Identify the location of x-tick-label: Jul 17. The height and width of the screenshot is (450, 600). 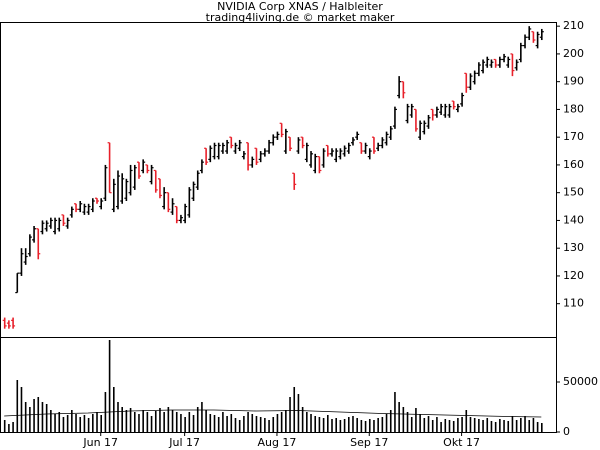
(184, 442).